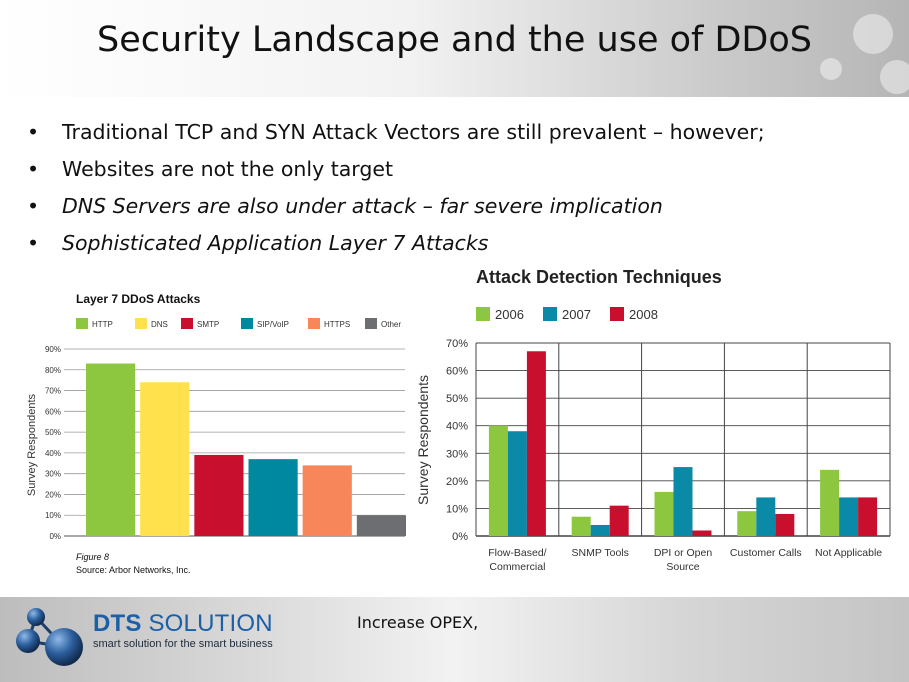 Image resolution: width=909 pixels, height=682 pixels. What do you see at coordinates (418, 622) in the screenshot?
I see `footer-note: Increase OPEX,` at bounding box center [418, 622].